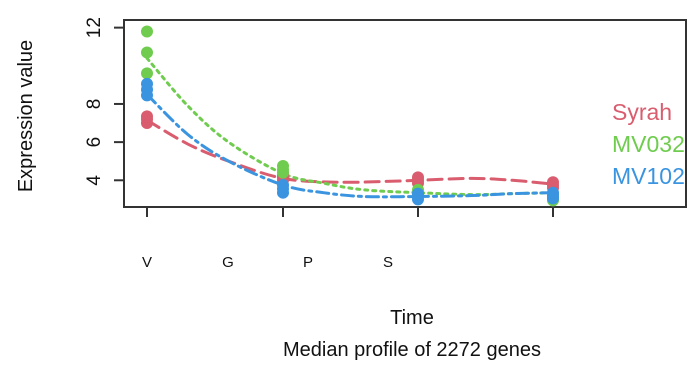  What do you see at coordinates (648, 176) in the screenshot?
I see `legend-entry-mv102: MV102` at bounding box center [648, 176].